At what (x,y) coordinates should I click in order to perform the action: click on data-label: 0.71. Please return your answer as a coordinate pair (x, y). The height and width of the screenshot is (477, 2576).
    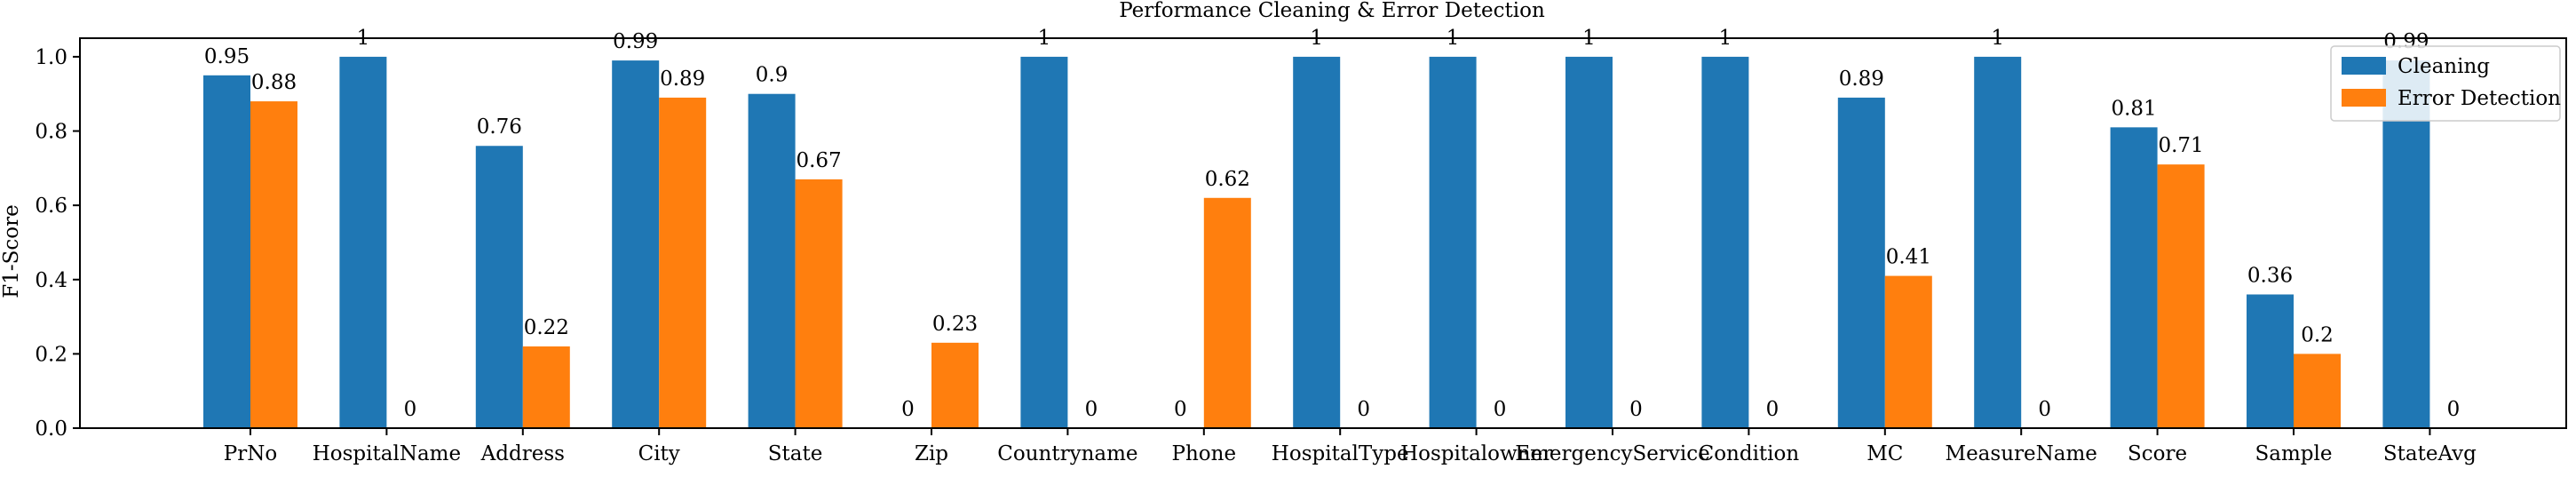
    Looking at the image, I should click on (2181, 145).